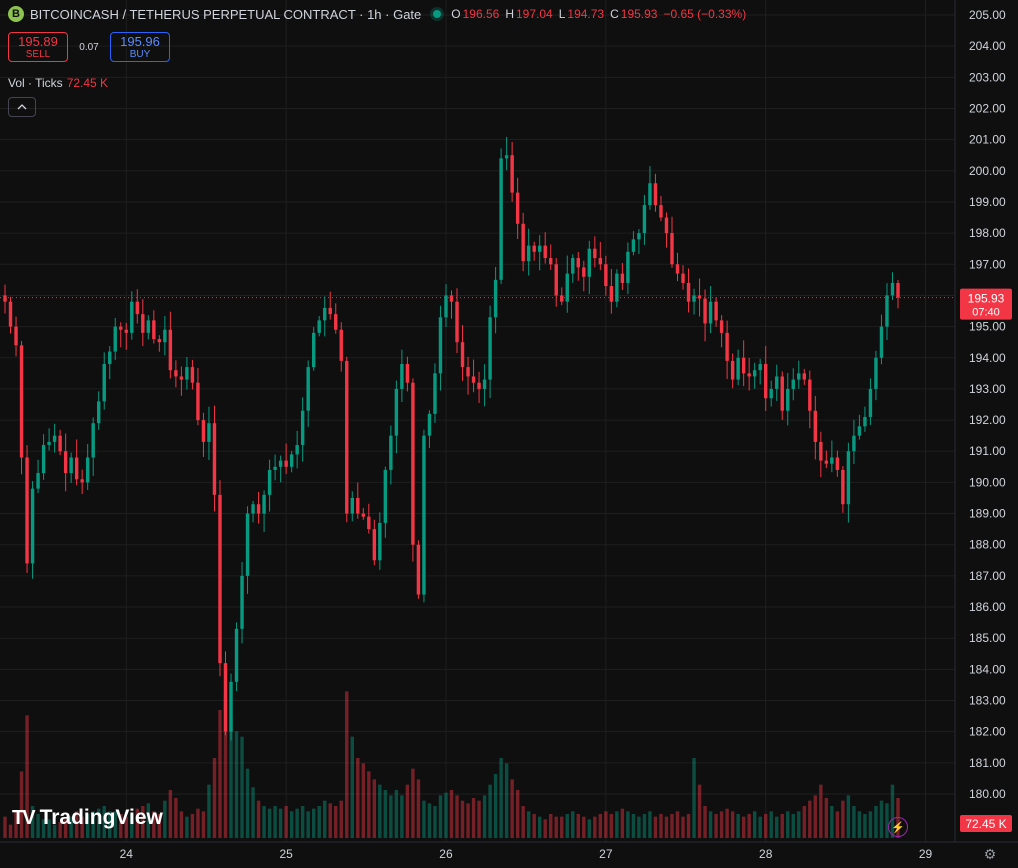  Describe the element at coordinates (987, 15) in the screenshot. I see `price-tick-label: 205.00` at that location.